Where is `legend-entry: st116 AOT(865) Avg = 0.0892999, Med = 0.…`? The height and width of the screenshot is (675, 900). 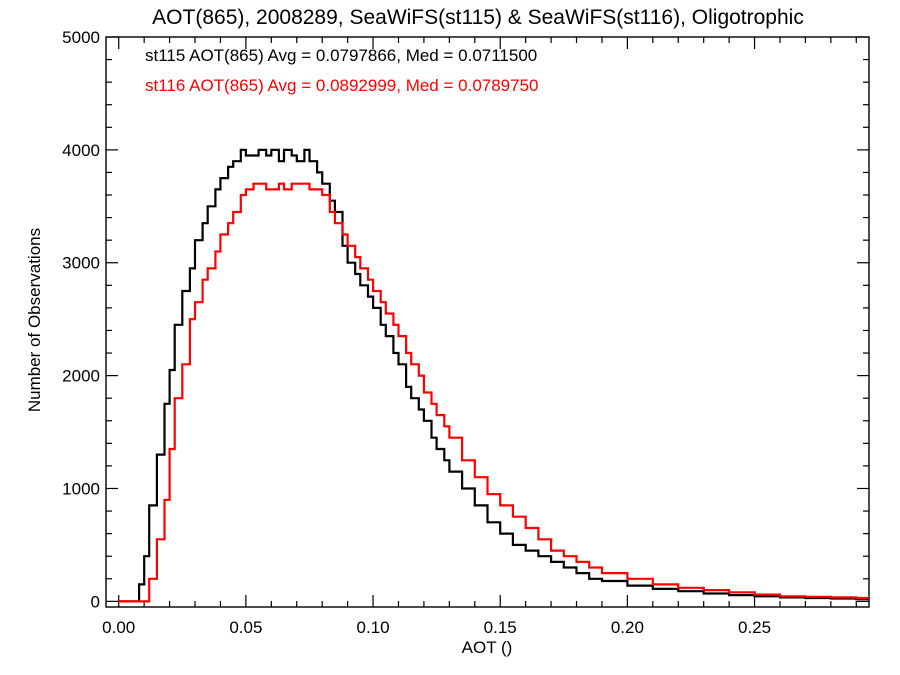 legend-entry: st116 AOT(865) Avg = 0.0892999, Med = 0.… is located at coordinates (342, 85).